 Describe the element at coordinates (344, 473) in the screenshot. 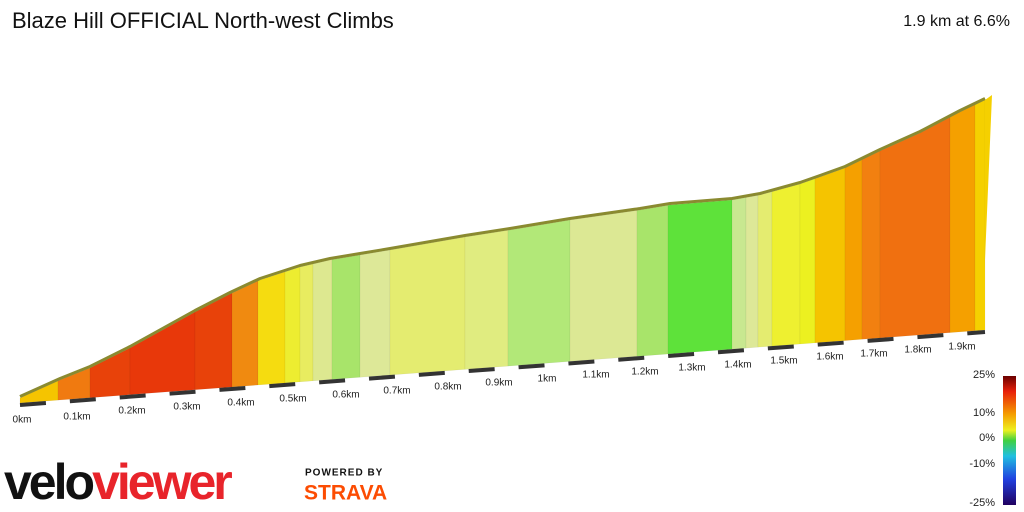

I see `powered-by: POWERED BY` at that location.